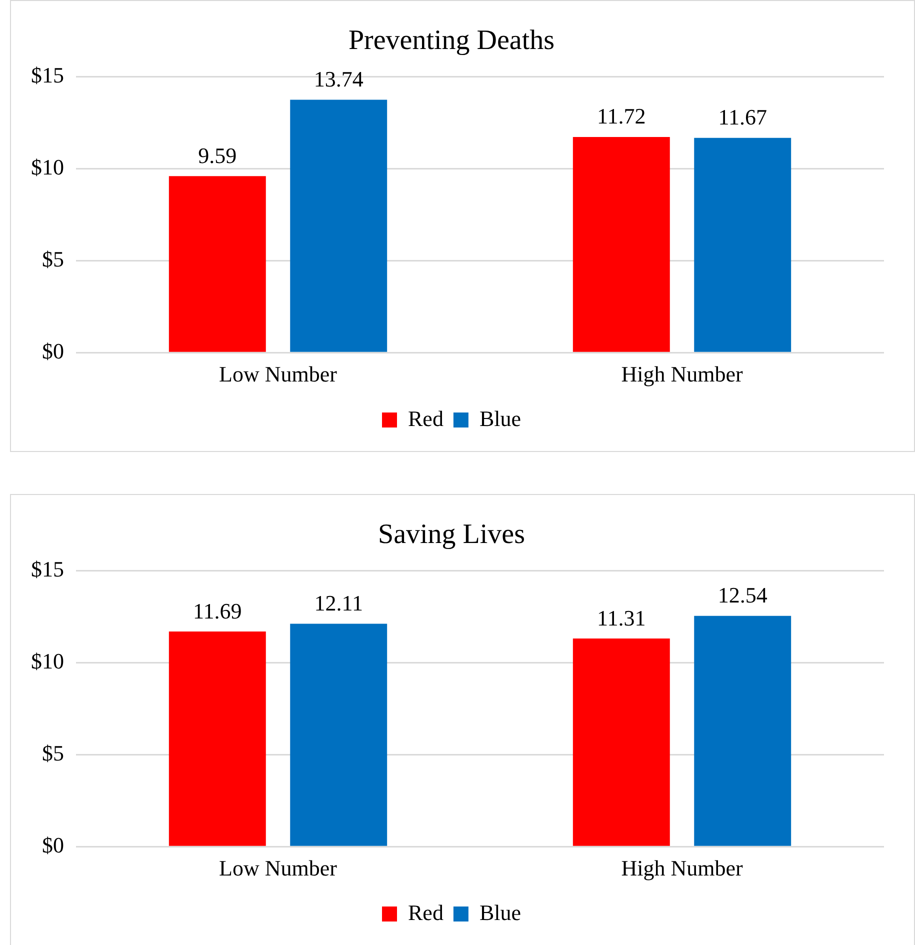 This screenshot has height=945, width=915. I want to click on data-label: 11.72, so click(621, 116).